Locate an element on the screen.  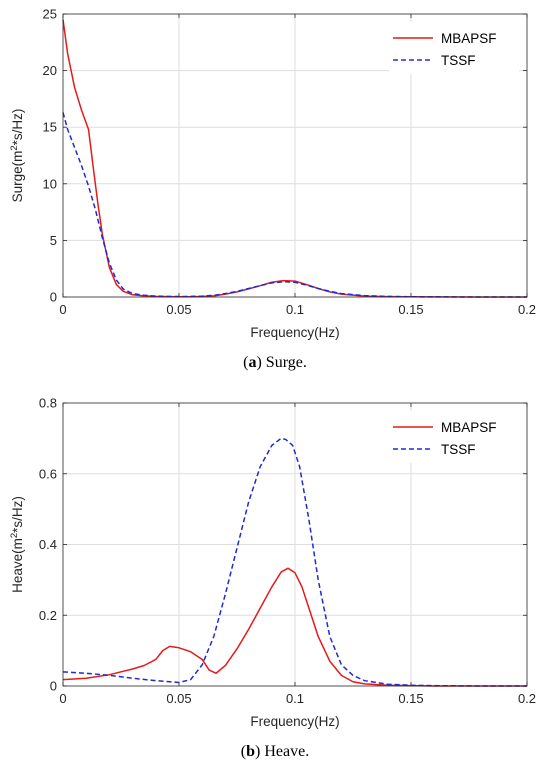
y-tick-label: 0.8 is located at coordinates (48, 403).